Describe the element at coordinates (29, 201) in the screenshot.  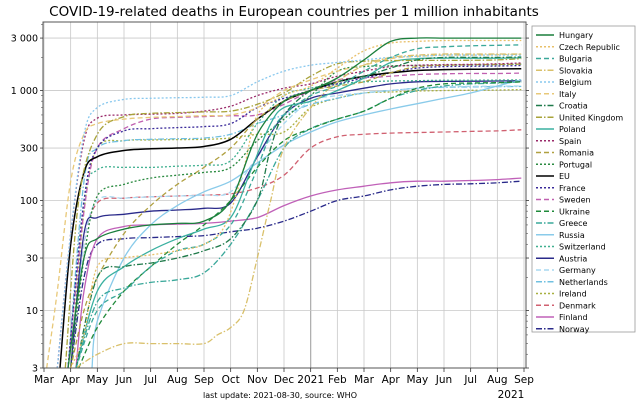
I see `y-tick-label: 100` at that location.